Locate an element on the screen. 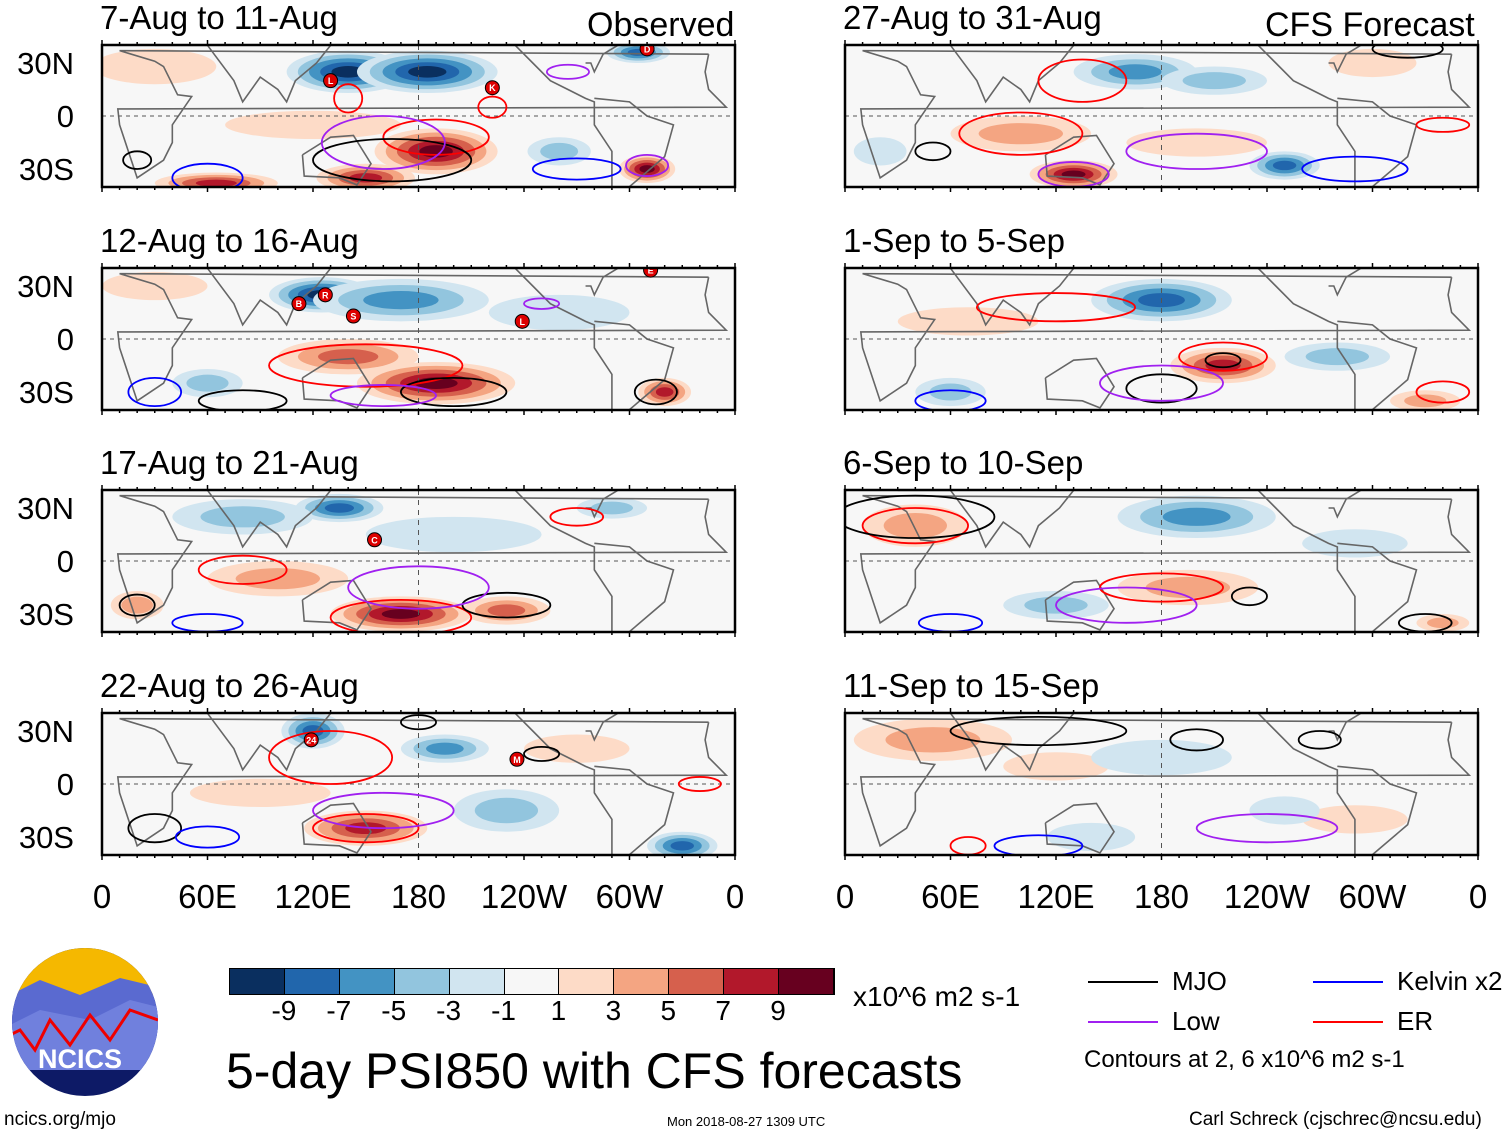 The image size is (1510, 1137). panel-title: 1-Sep to 5-Sep is located at coordinates (954, 240).